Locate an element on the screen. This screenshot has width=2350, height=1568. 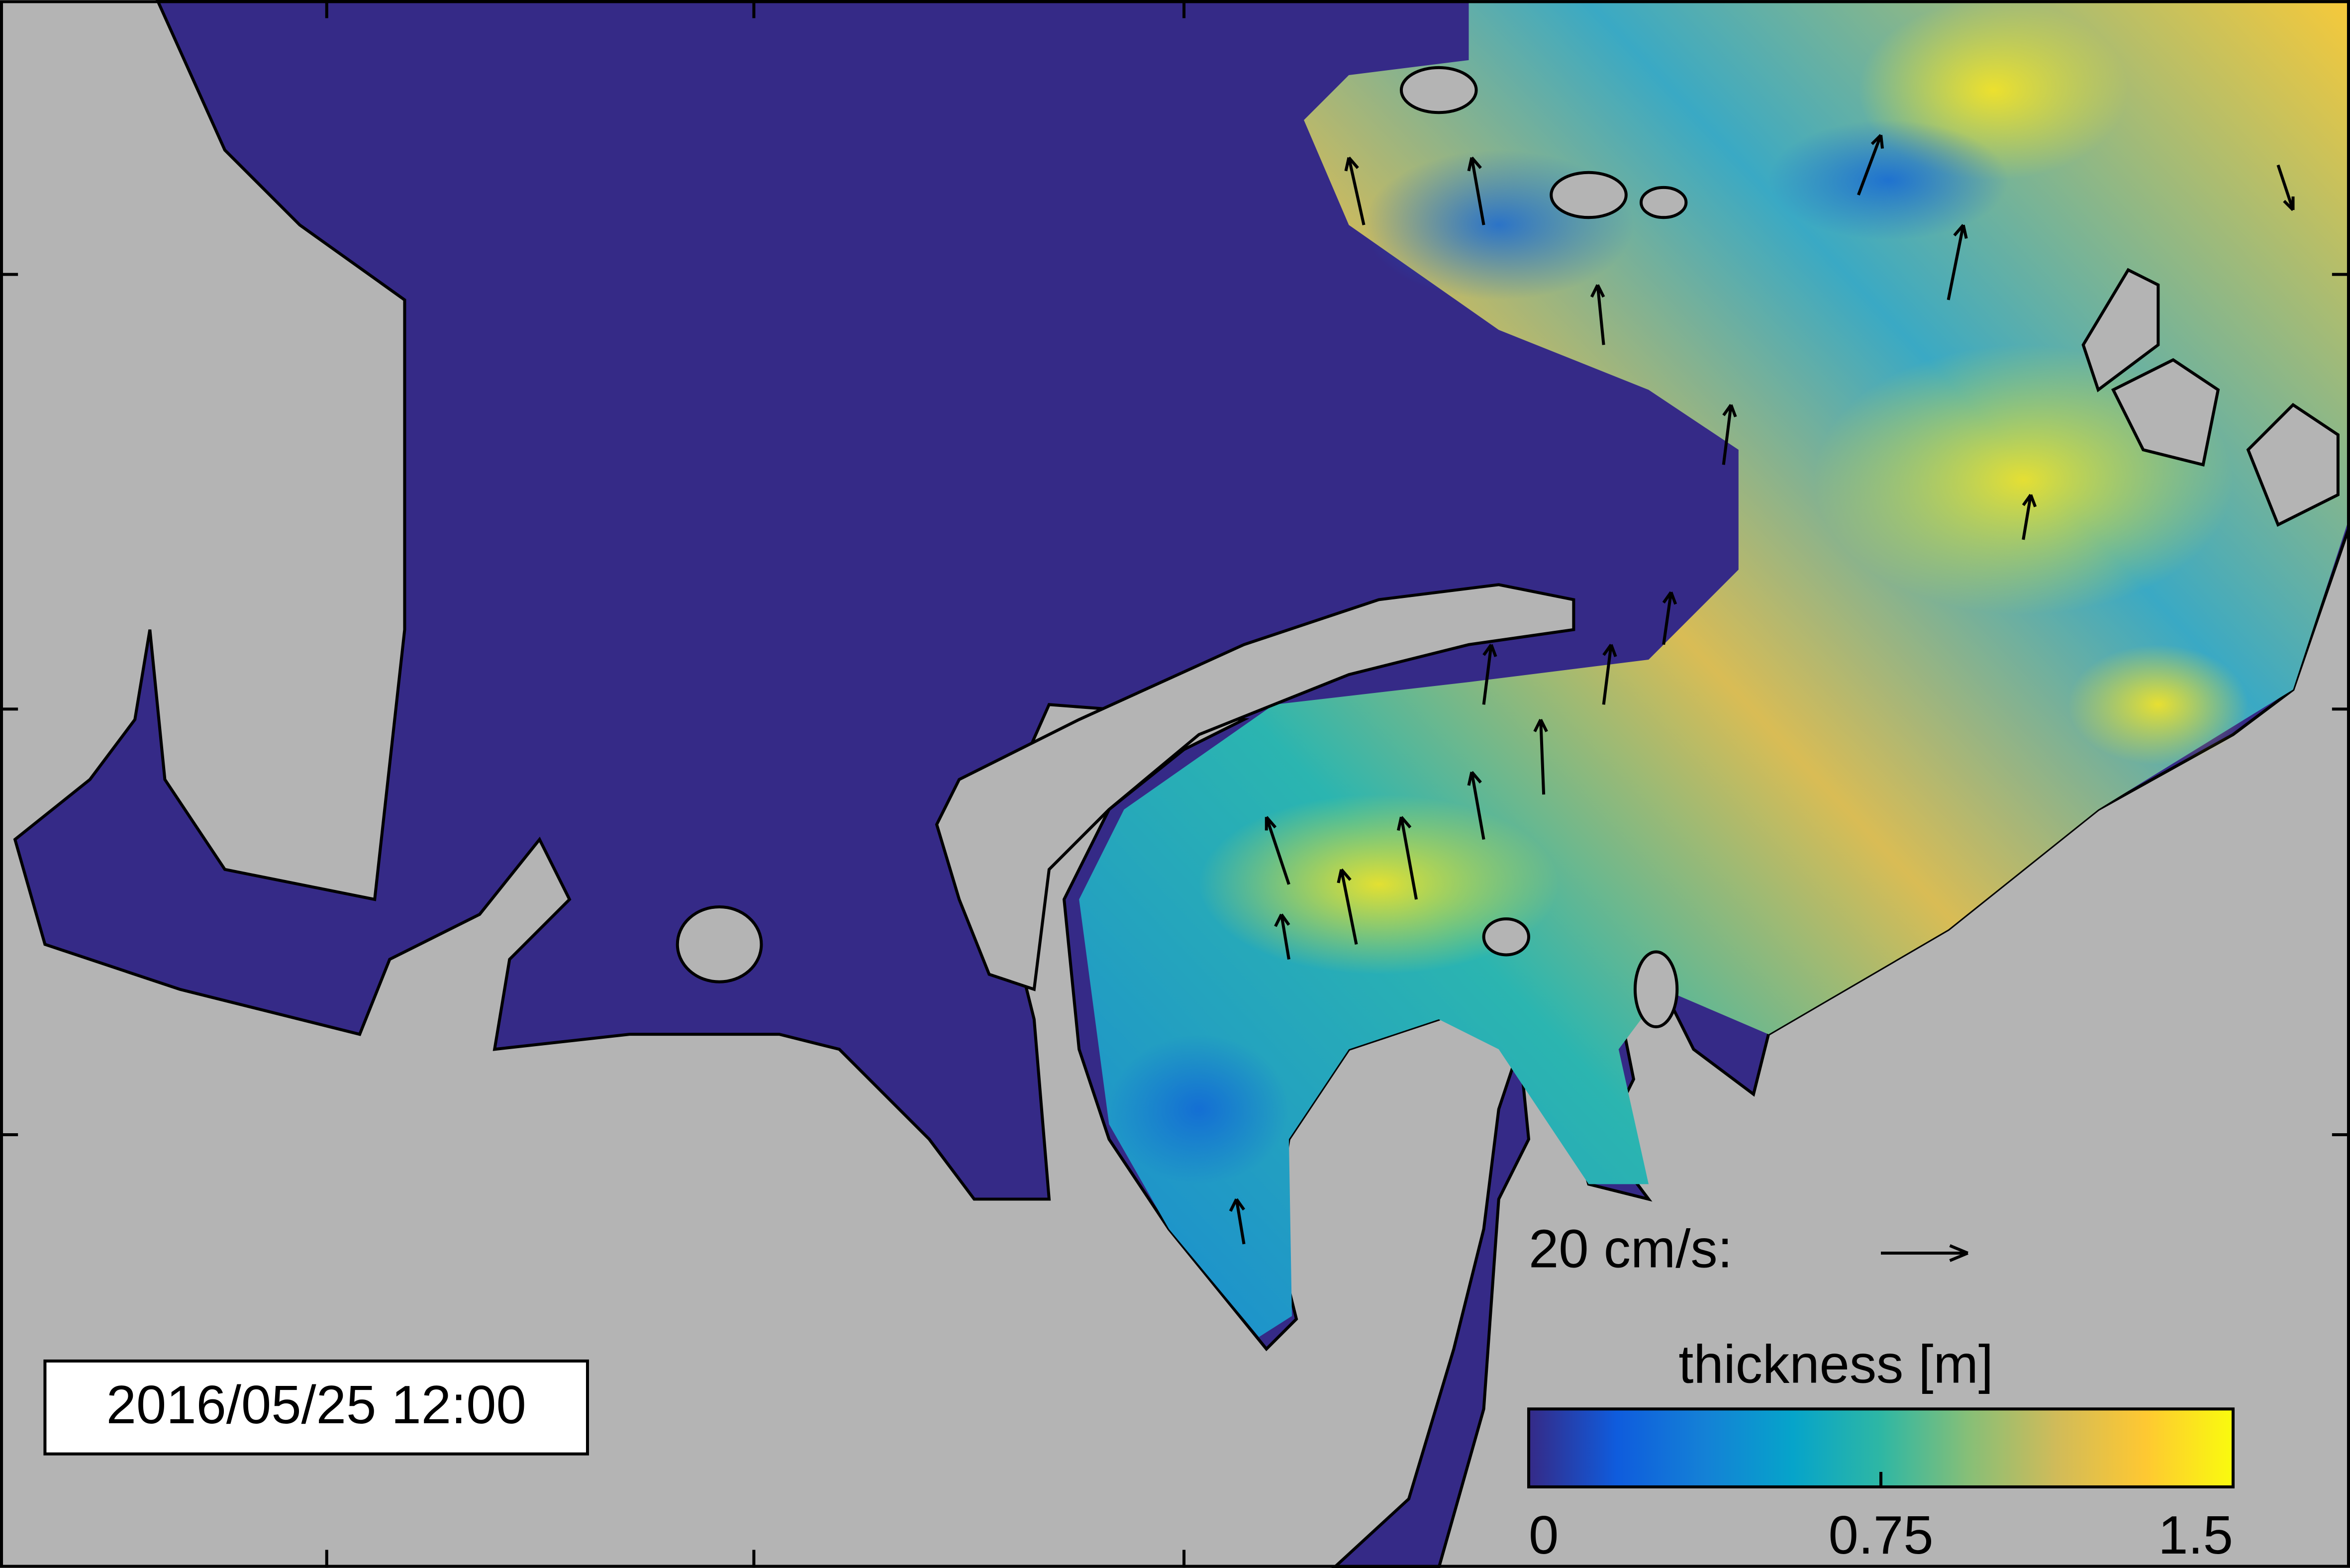
colorbar-tick-label: 1.5 is located at coordinates (2195, 1535).